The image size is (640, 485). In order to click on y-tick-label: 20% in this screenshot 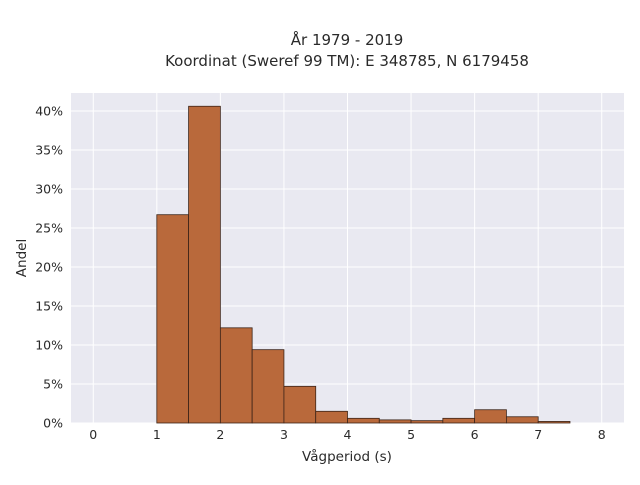, I will do `click(49, 266)`.